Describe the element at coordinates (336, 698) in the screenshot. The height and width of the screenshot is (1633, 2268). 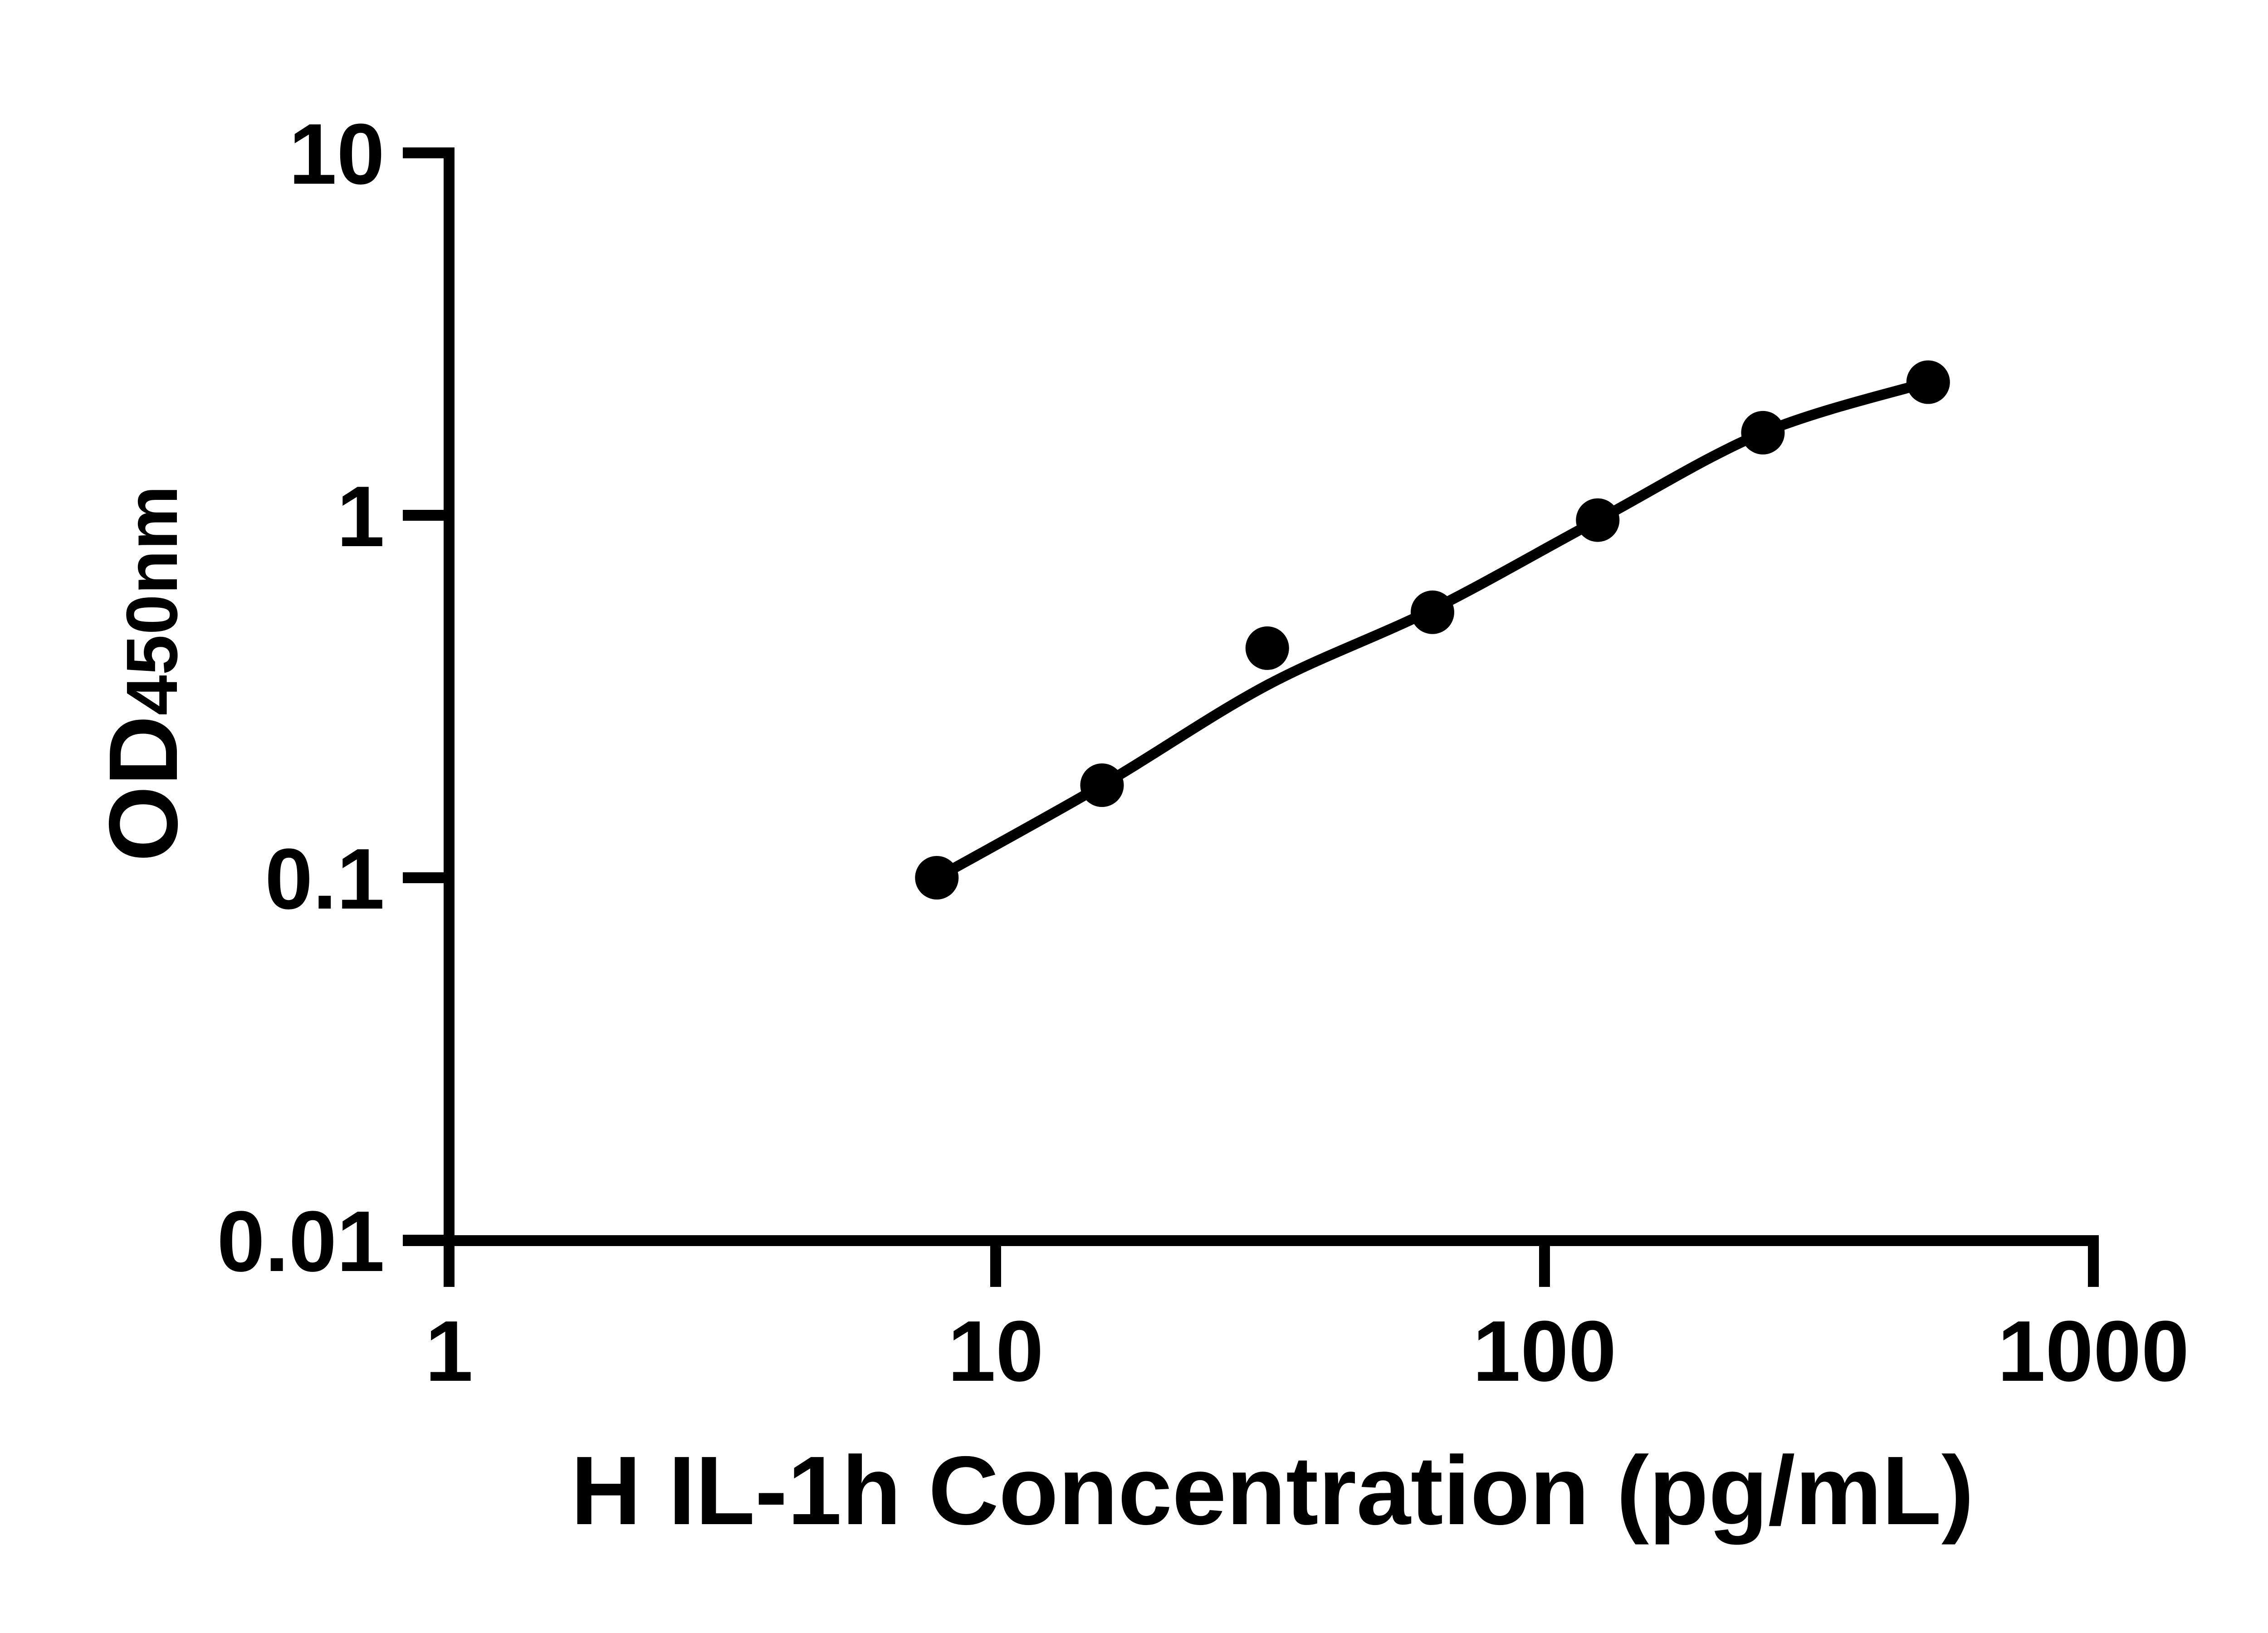
I see `y-axis: 10 1 0.1 0.01` at that location.